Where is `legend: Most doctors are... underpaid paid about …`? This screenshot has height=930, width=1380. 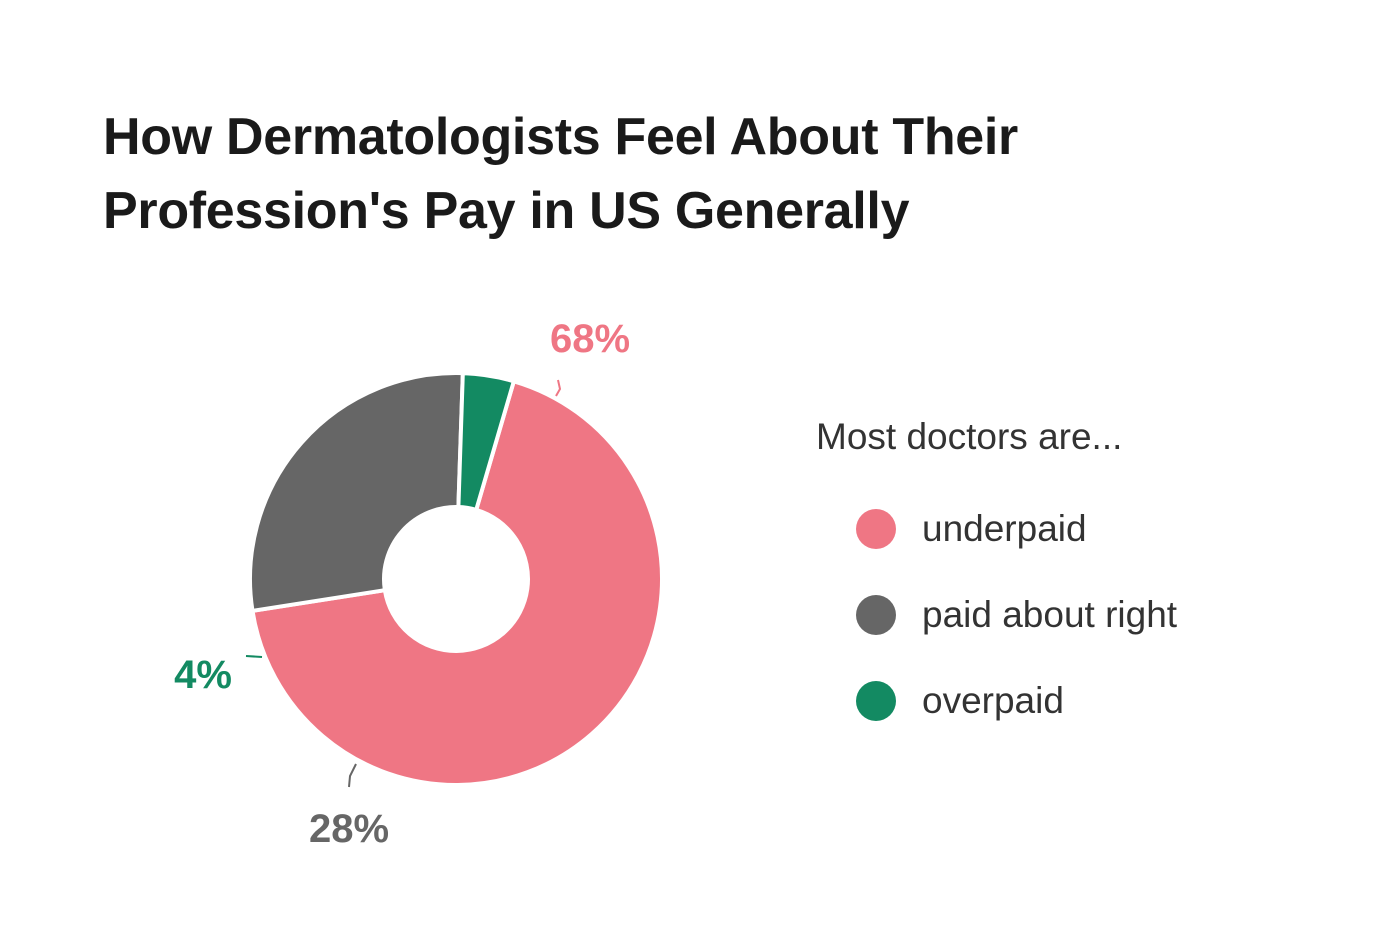 legend: Most doctors are... underpaid paid about … is located at coordinates (1076, 577).